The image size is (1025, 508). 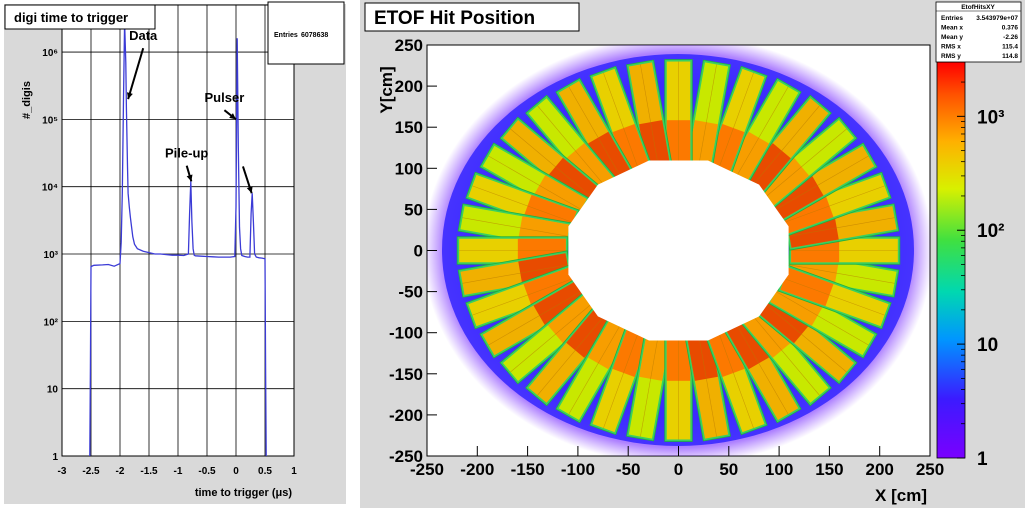 What do you see at coordinates (578, 469) in the screenshot?
I see `right-x-tick-label: -100` at bounding box center [578, 469].